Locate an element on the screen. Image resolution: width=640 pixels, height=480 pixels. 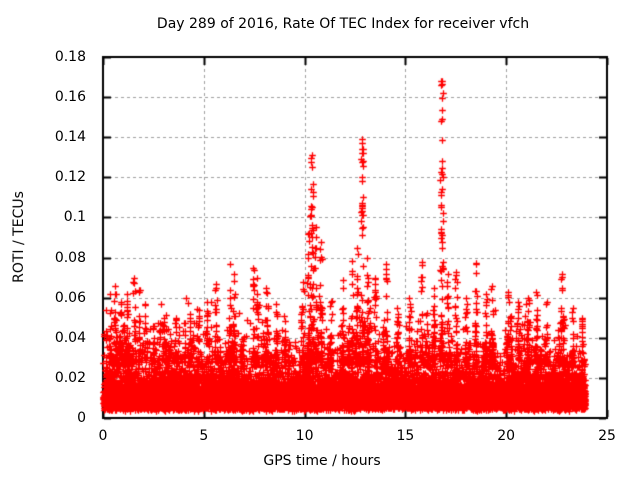
y-tick-label: 0.12 is located at coordinates (70, 177).